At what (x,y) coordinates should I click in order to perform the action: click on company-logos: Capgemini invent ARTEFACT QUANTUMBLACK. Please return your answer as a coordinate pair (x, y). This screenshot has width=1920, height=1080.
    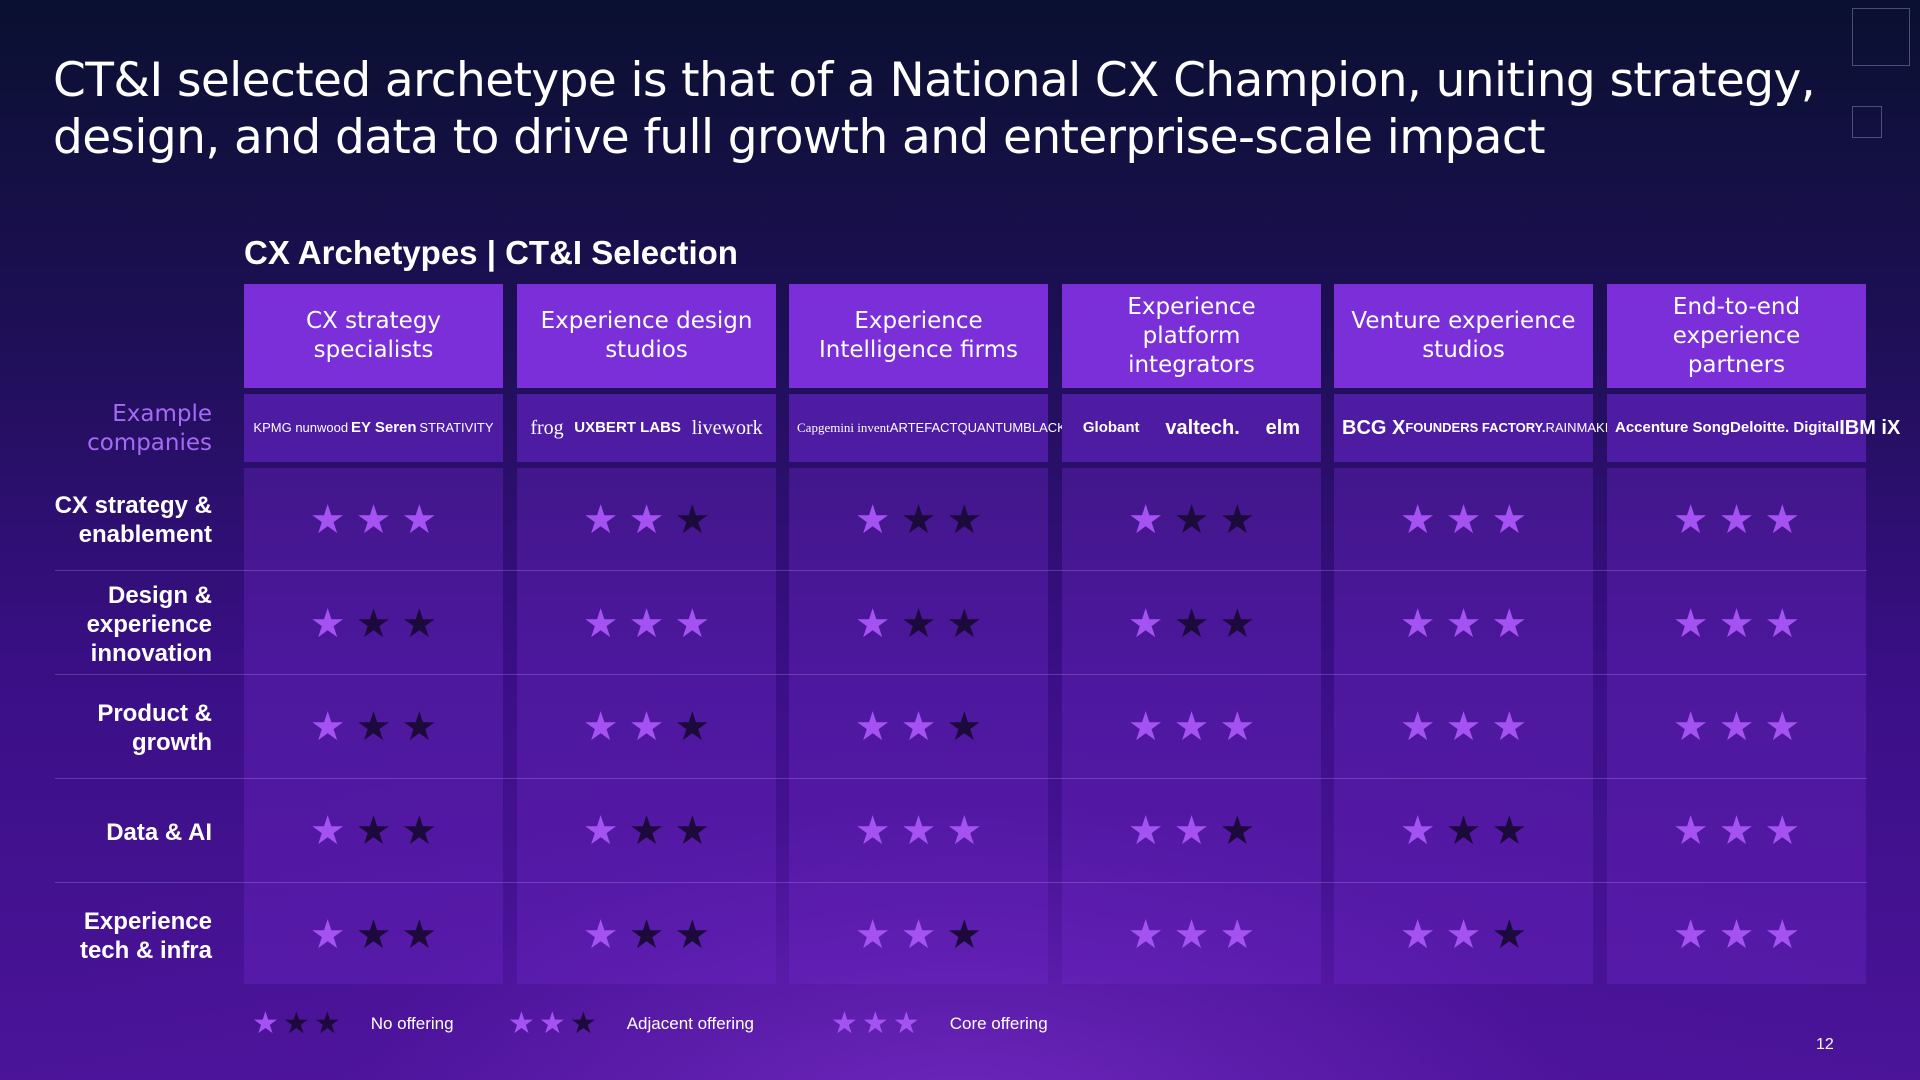
    Looking at the image, I should click on (927, 428).